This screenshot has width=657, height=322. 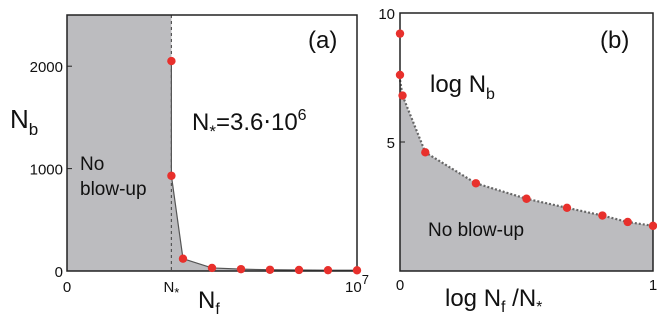 I want to click on y-tick-label: 5, so click(x=391, y=143).